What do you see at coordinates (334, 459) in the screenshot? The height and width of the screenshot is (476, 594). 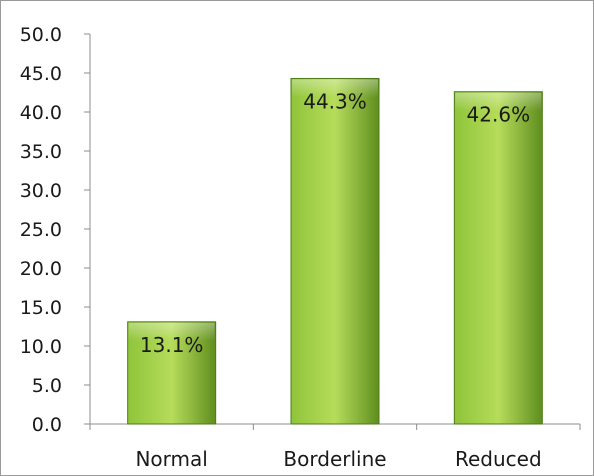 I see `x-category-label: Borderline` at bounding box center [334, 459].